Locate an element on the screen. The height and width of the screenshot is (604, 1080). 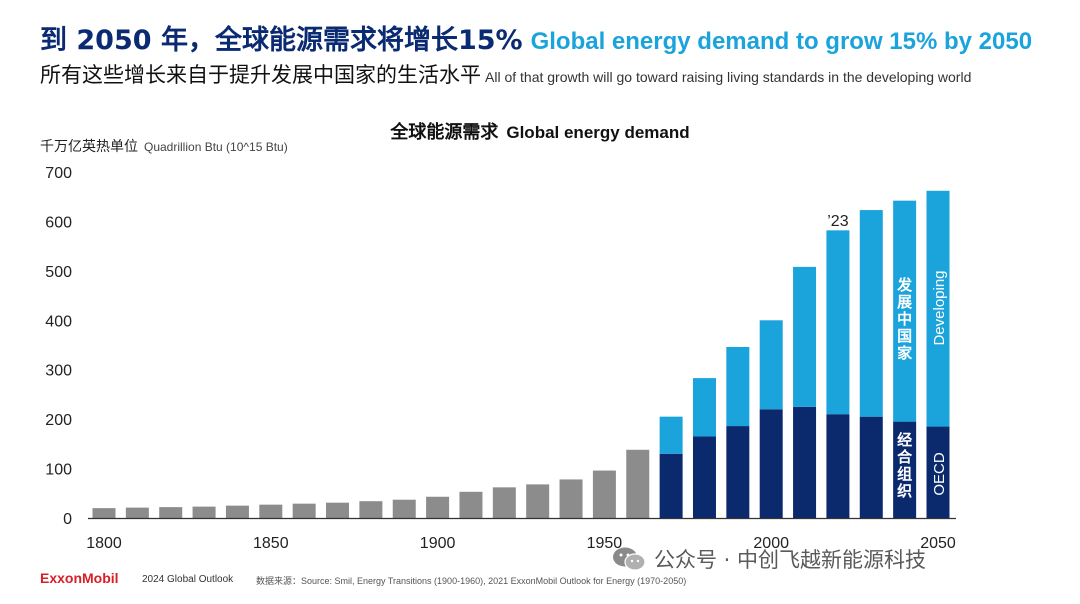
chart-title-zh: 全球能源需求 is located at coordinates (444, 132).